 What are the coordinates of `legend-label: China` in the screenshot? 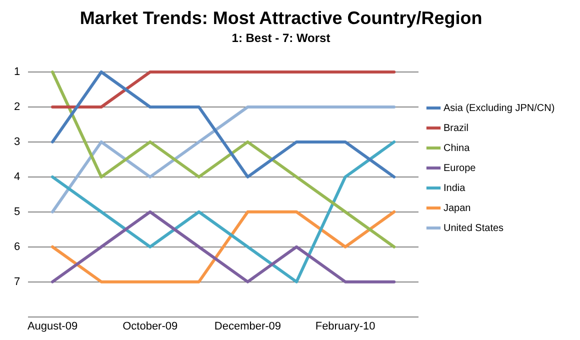 It's located at (457, 148).